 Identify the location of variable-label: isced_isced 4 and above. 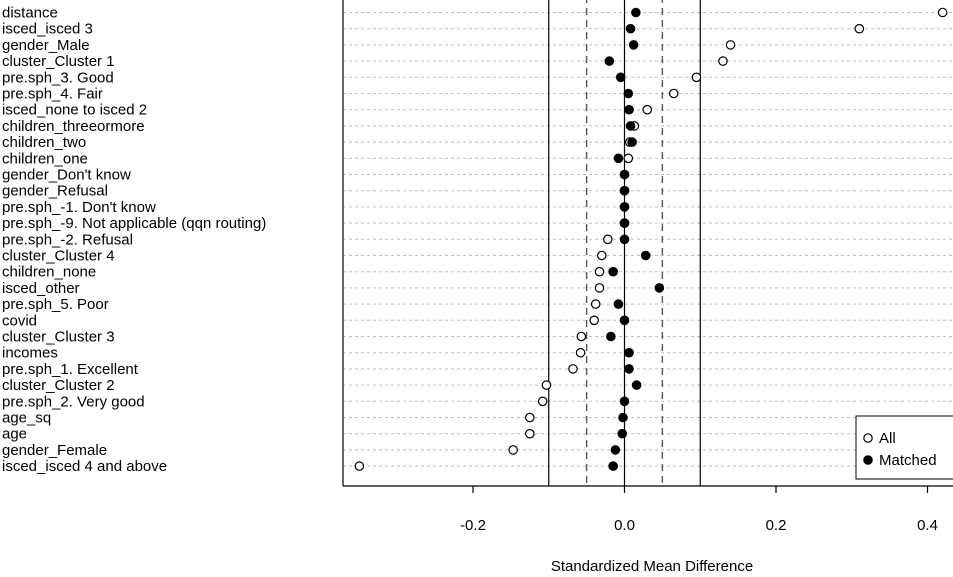
(84, 466).